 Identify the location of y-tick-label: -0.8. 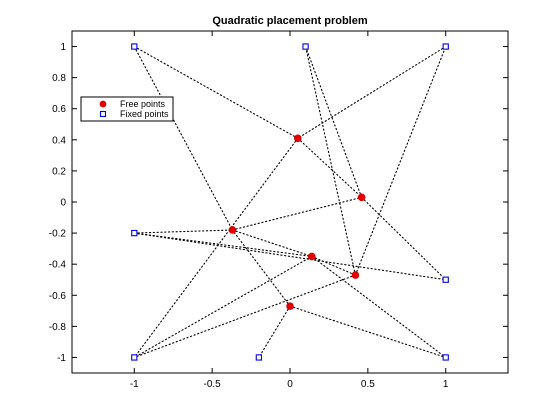
(58, 327).